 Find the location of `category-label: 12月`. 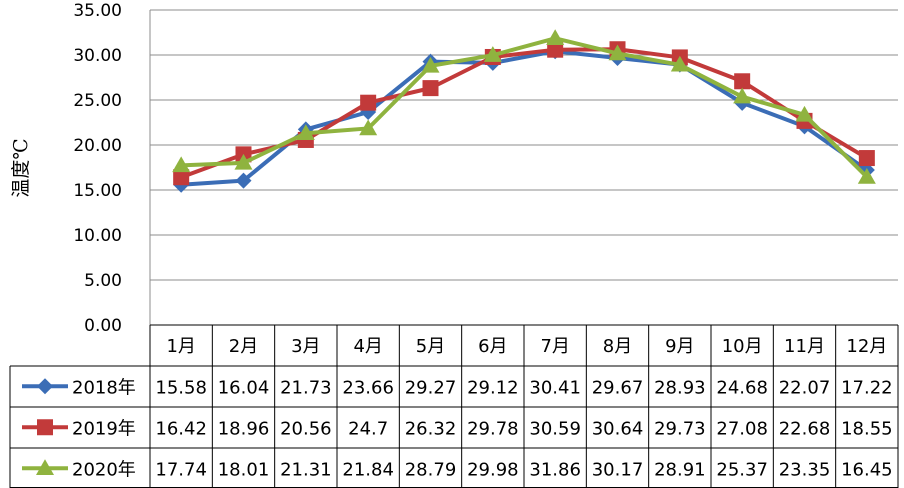

category-label: 12月 is located at coordinates (866, 346).